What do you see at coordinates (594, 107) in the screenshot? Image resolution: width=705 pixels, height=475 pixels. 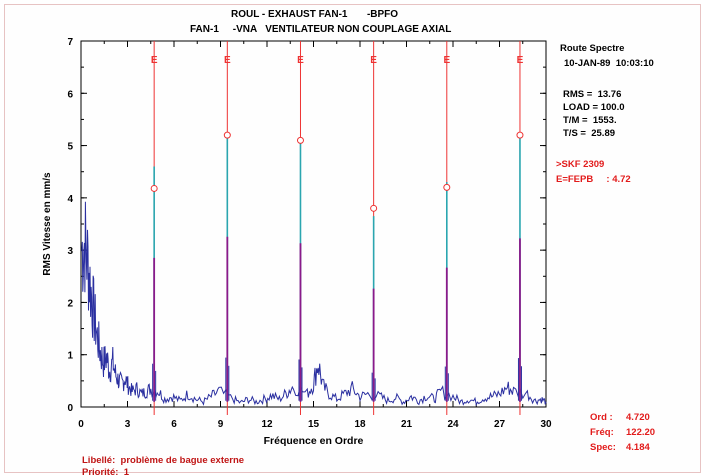 I see `load-readout: LOAD = 100.0` at bounding box center [594, 107].